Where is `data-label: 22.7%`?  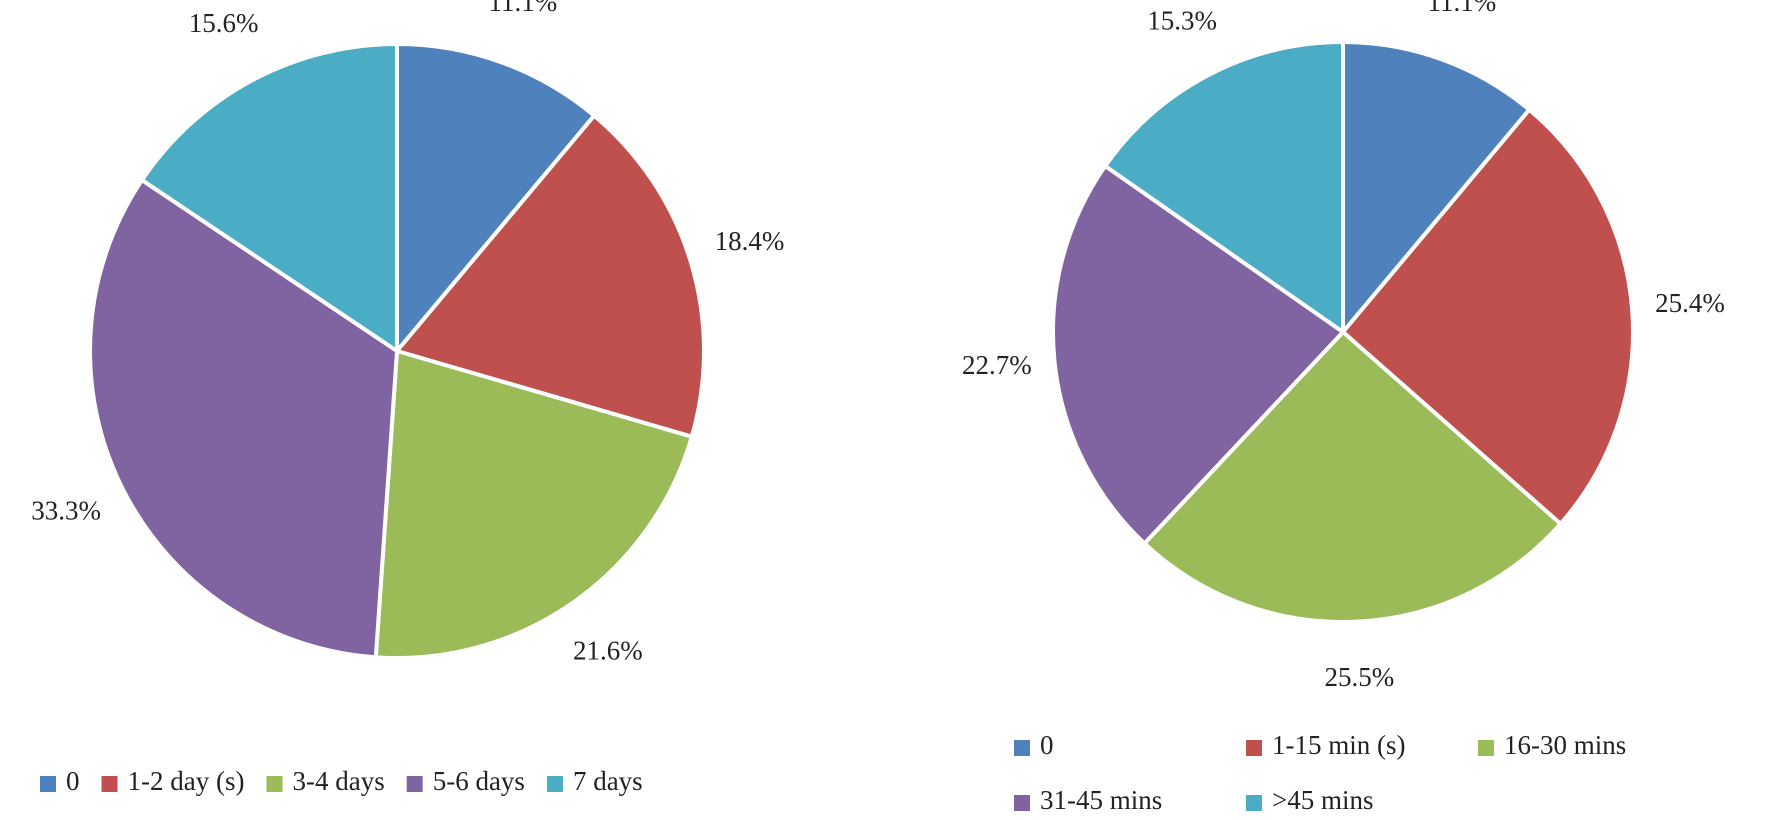
data-label: 22.7% is located at coordinates (997, 365).